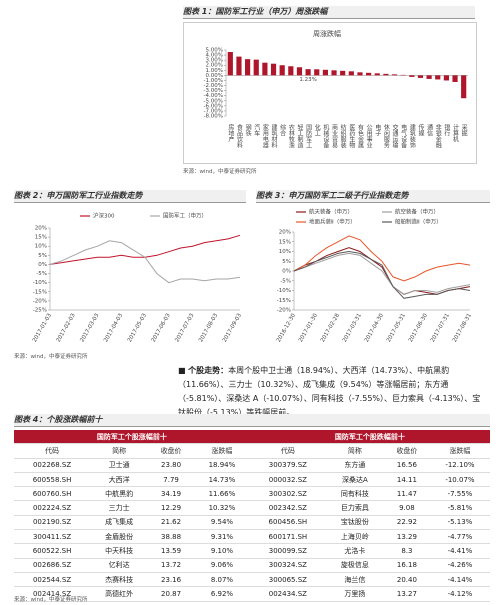 Image resolution: width=499 pixels, height=605 pixels. I want to click on x-tick-label: 计算机, so click(455, 133).